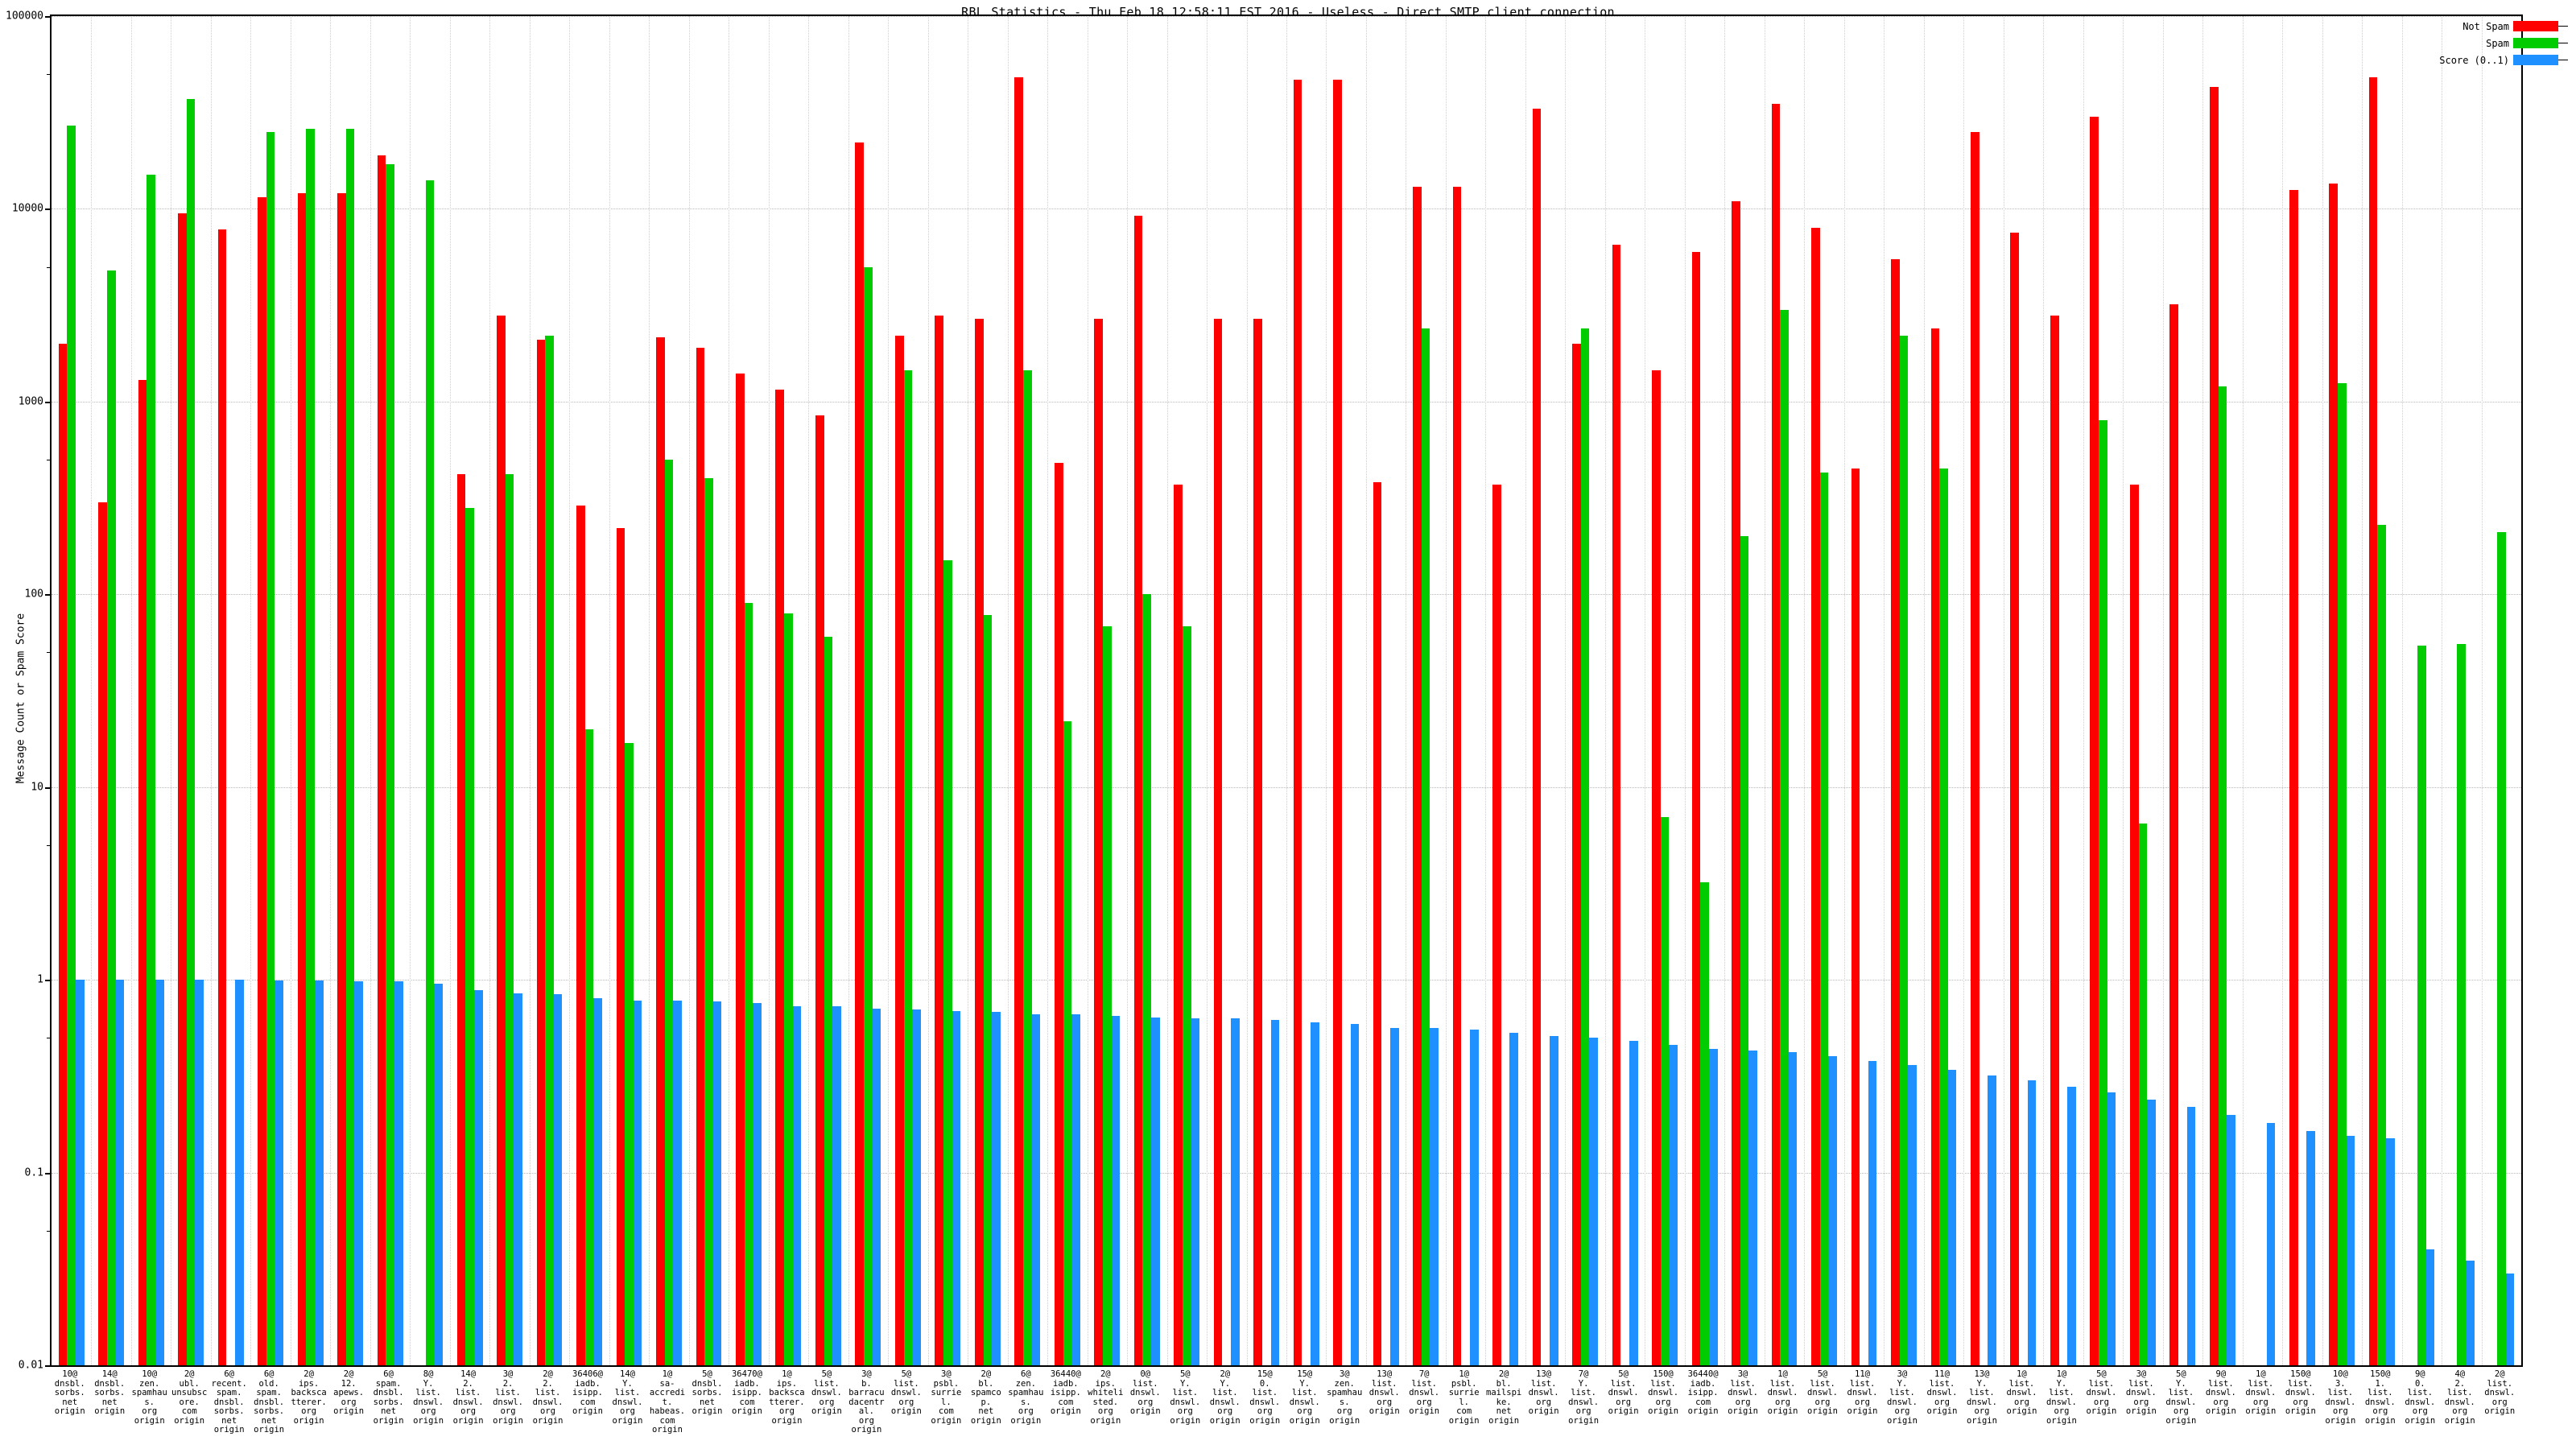  Describe the element at coordinates (2491, 43) in the screenshot. I see `legend-item: Spam` at that location.